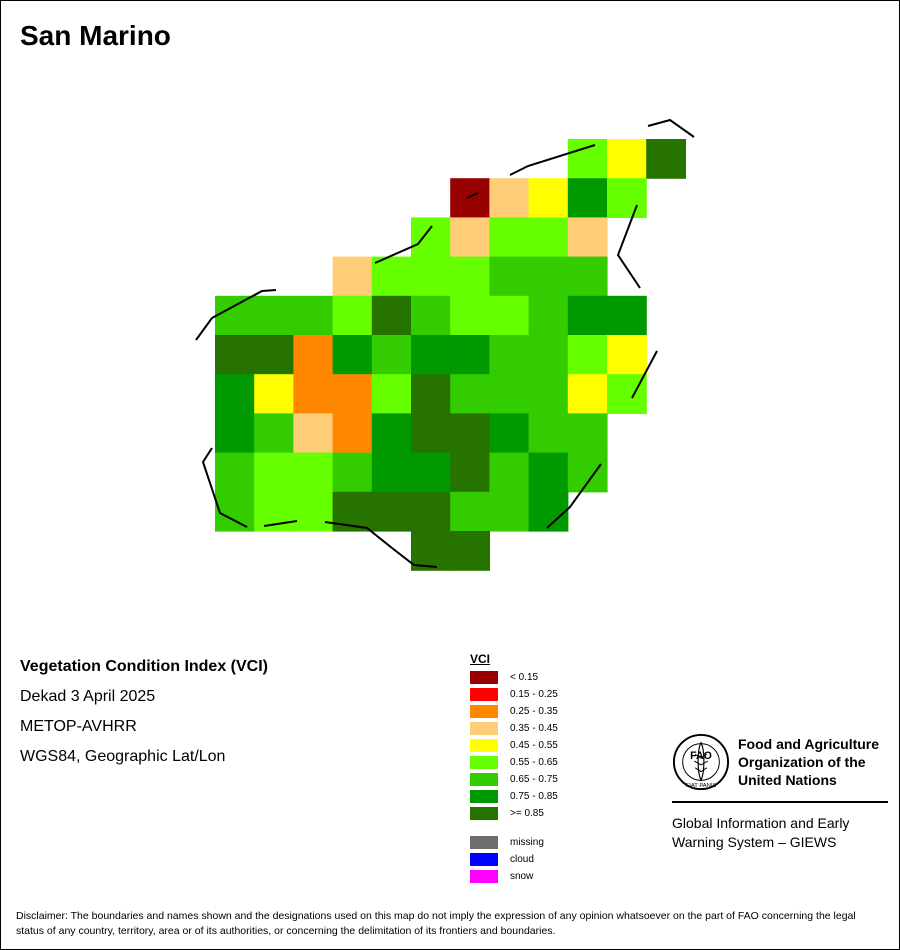 The height and width of the screenshot is (950, 900). Describe the element at coordinates (524, 677) in the screenshot. I see `legend-label: < 0.15` at that location.